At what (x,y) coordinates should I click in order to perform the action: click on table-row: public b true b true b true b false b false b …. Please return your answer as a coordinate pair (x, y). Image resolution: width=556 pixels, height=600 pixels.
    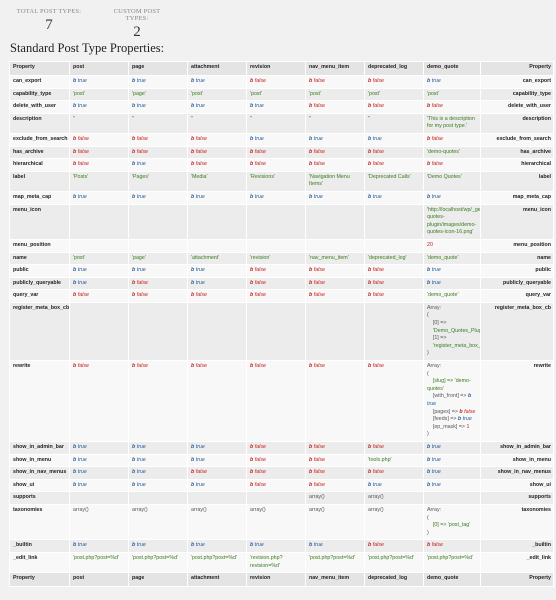
    Looking at the image, I should click on (281, 271).